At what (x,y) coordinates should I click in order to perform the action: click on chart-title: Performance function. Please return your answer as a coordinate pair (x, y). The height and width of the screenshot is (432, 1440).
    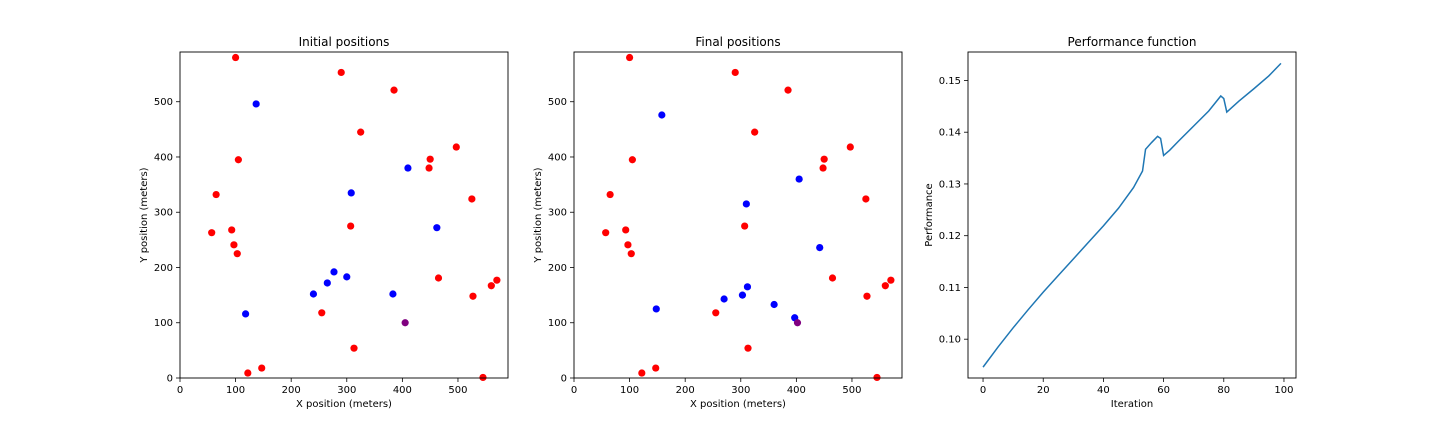
    Looking at the image, I should click on (1132, 42).